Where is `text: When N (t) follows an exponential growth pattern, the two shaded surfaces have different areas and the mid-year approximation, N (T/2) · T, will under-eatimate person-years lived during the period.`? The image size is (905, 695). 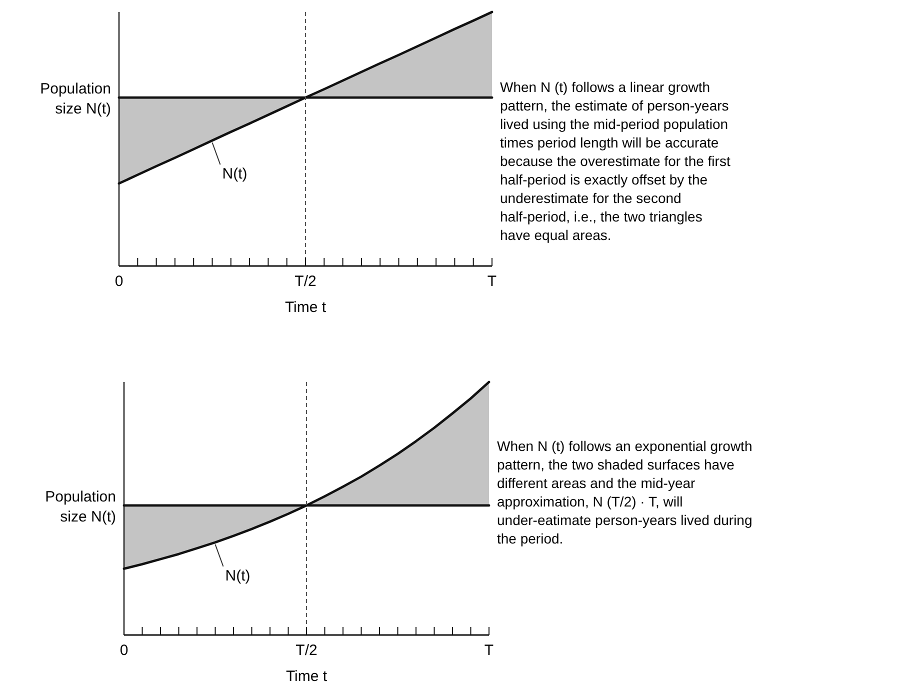 text: When N (t) follows an exponential growth pattern, the two shaded surfaces have different areas and the mid-year approximation, N (T/2) · T, will under-eatimate person-years lived during the period. is located at coordinates (624, 492).